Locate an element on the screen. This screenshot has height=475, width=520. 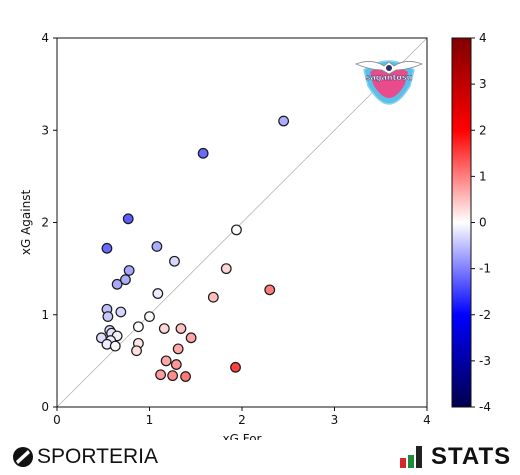
crest-emblem is located at coordinates (389, 68).